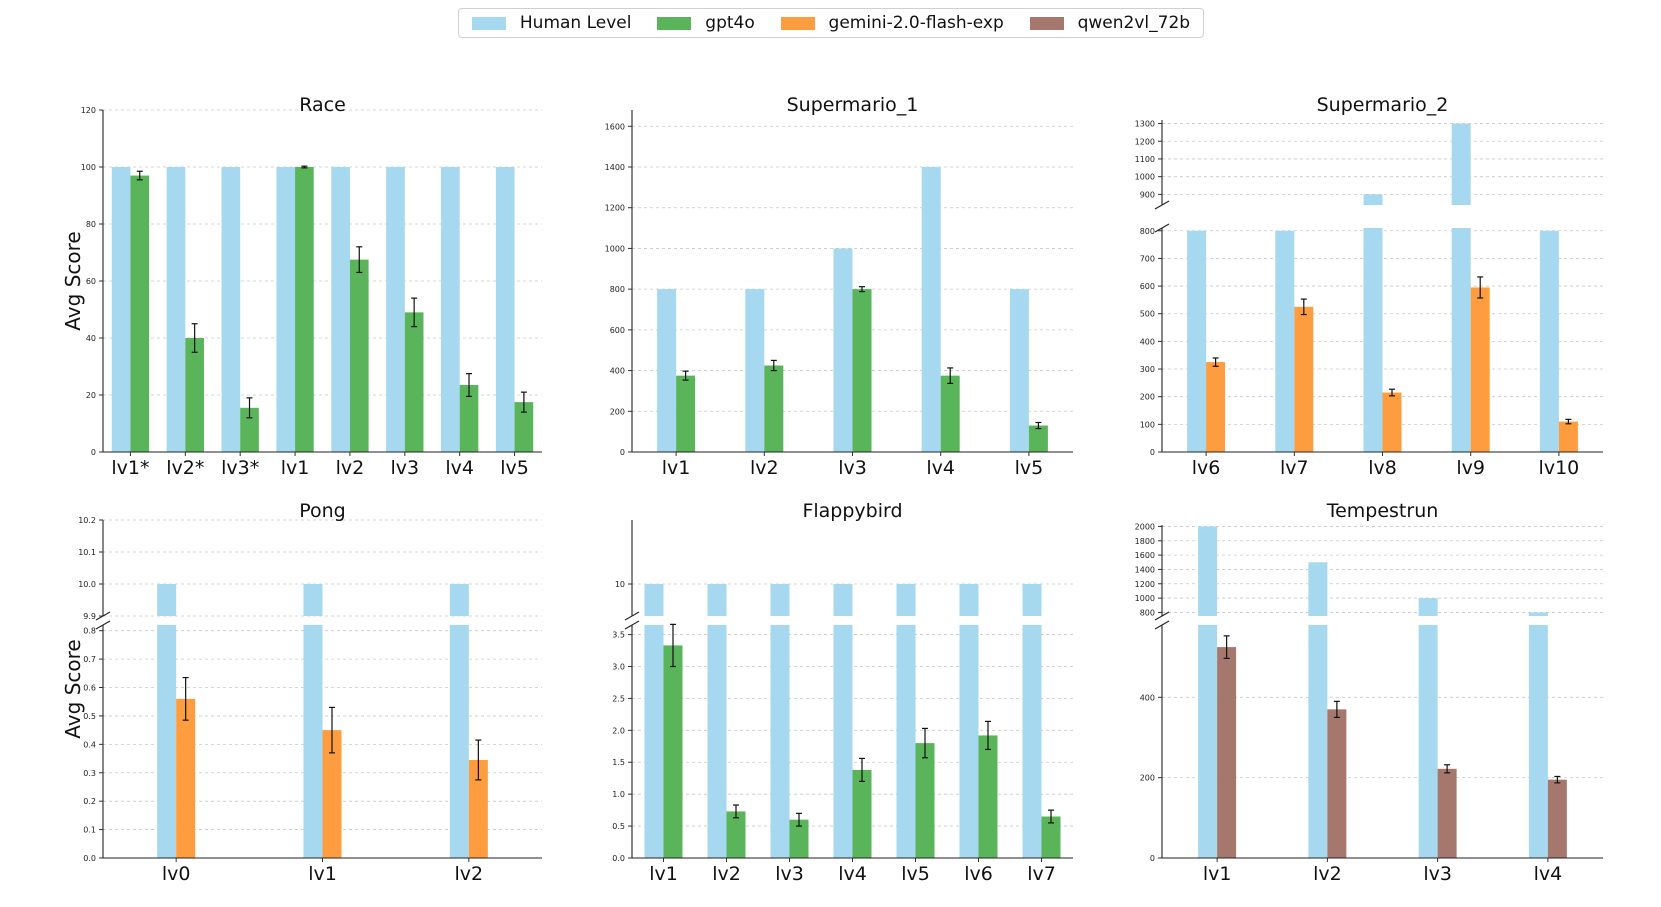 The width and height of the screenshot is (1661, 907). What do you see at coordinates (89, 773) in the screenshot?
I see `y-lower-tick-label: 0.3` at bounding box center [89, 773].